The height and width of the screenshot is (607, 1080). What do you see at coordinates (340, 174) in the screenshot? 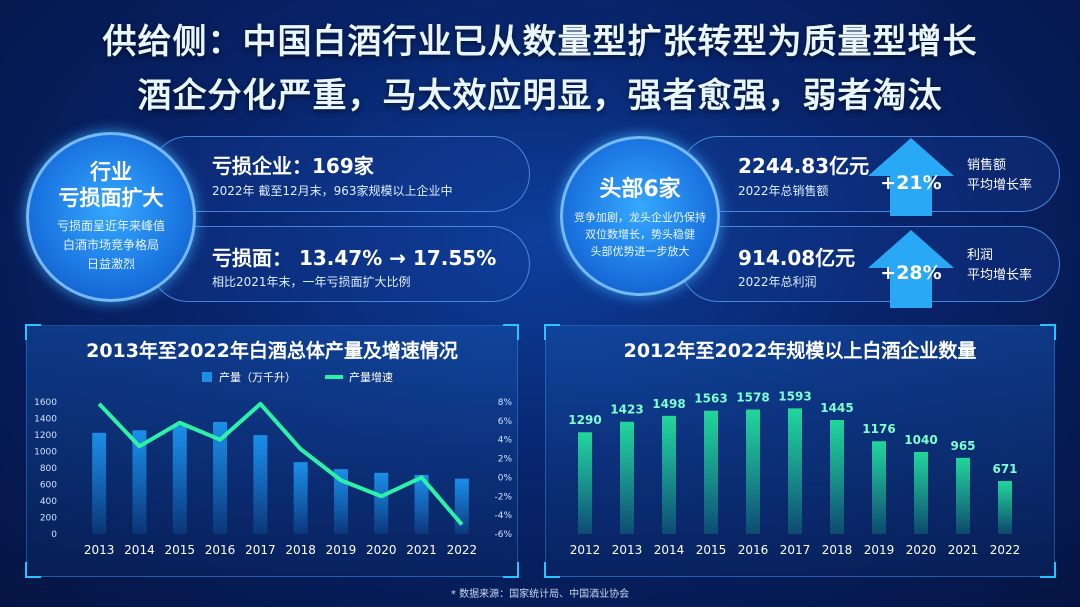
I see `loss-enterprise-pill` at bounding box center [340, 174].